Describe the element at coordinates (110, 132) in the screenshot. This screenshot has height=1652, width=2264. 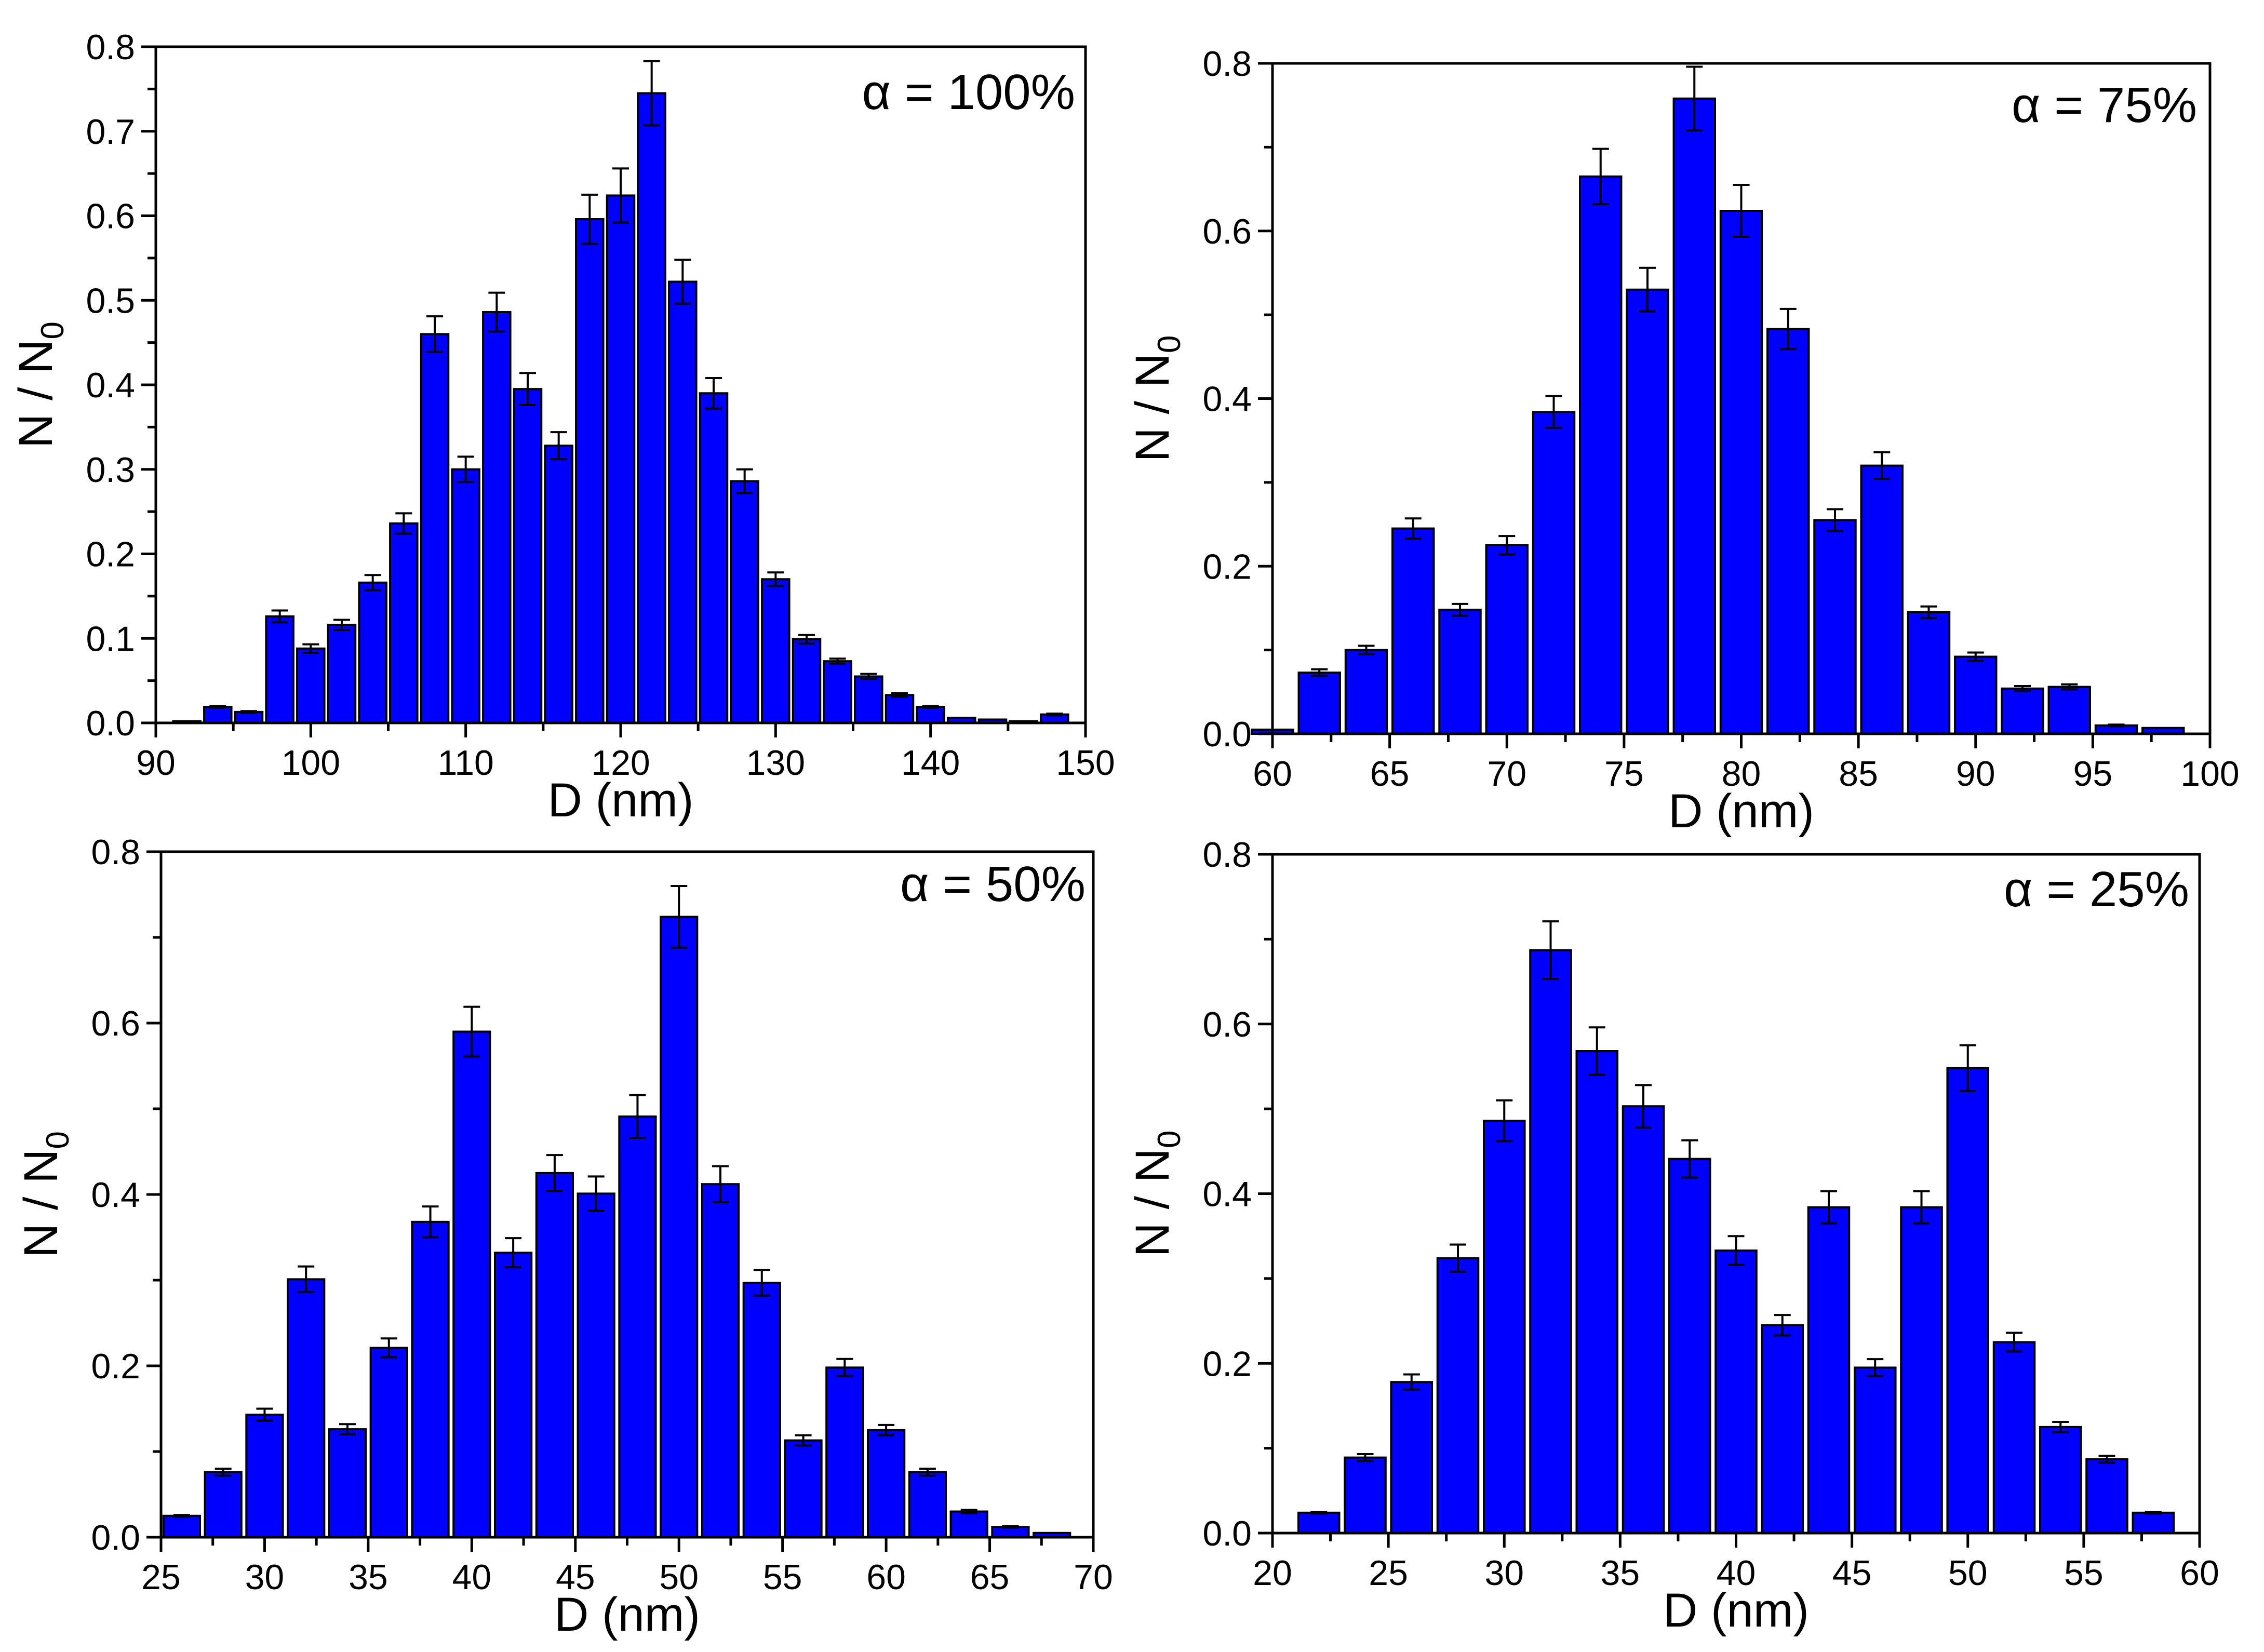
I see `y-tick-label: 0.7` at that location.